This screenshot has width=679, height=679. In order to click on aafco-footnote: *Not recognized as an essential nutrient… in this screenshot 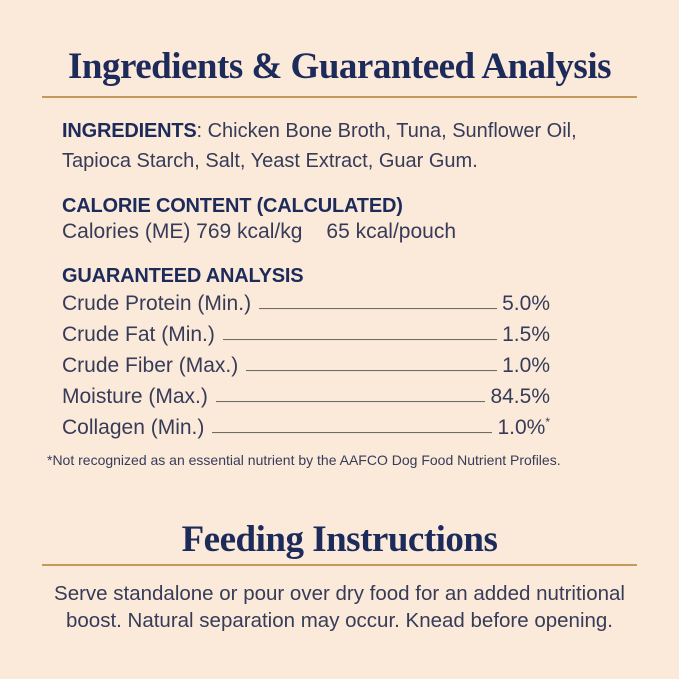, I will do `click(304, 460)`.